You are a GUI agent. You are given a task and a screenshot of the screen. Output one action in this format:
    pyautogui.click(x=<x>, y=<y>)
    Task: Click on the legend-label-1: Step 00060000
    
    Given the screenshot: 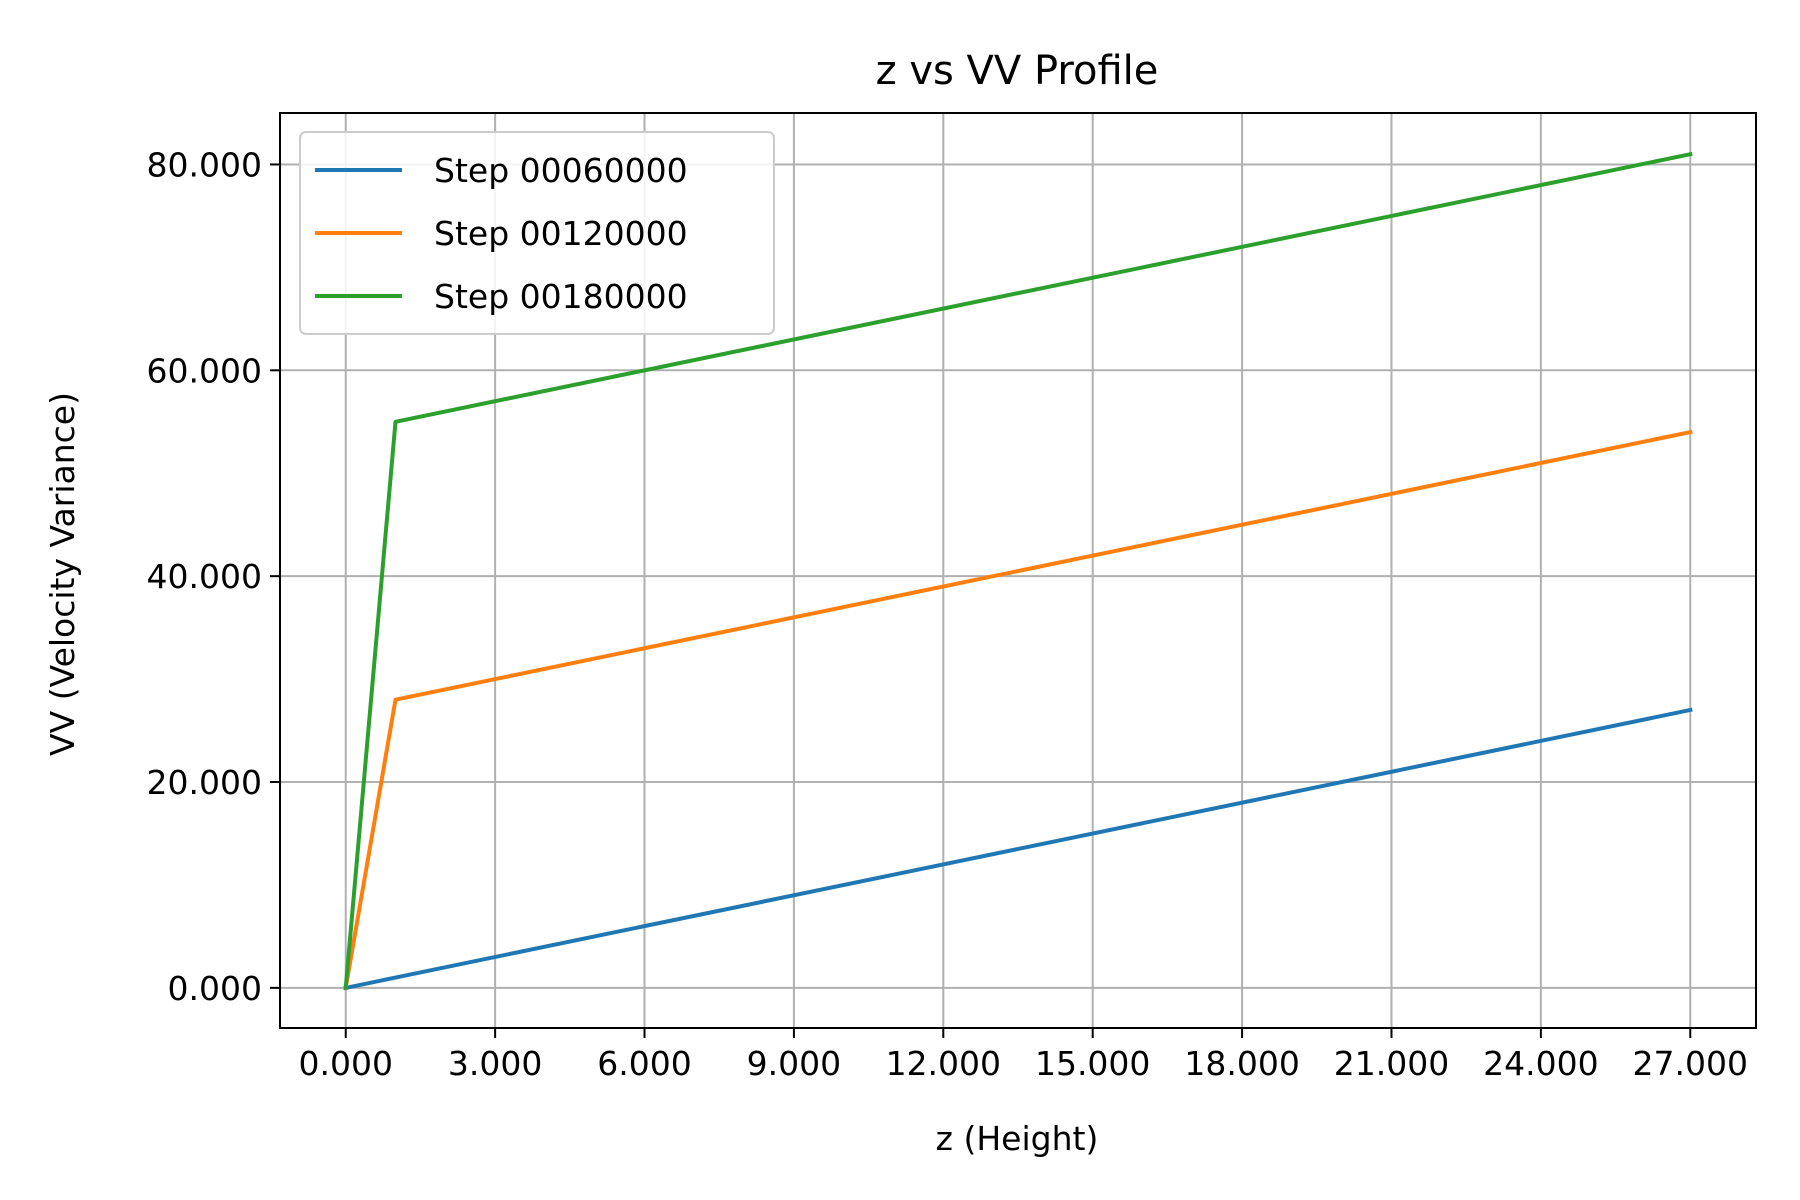 What is the action you would take?
    pyautogui.click(x=561, y=170)
    